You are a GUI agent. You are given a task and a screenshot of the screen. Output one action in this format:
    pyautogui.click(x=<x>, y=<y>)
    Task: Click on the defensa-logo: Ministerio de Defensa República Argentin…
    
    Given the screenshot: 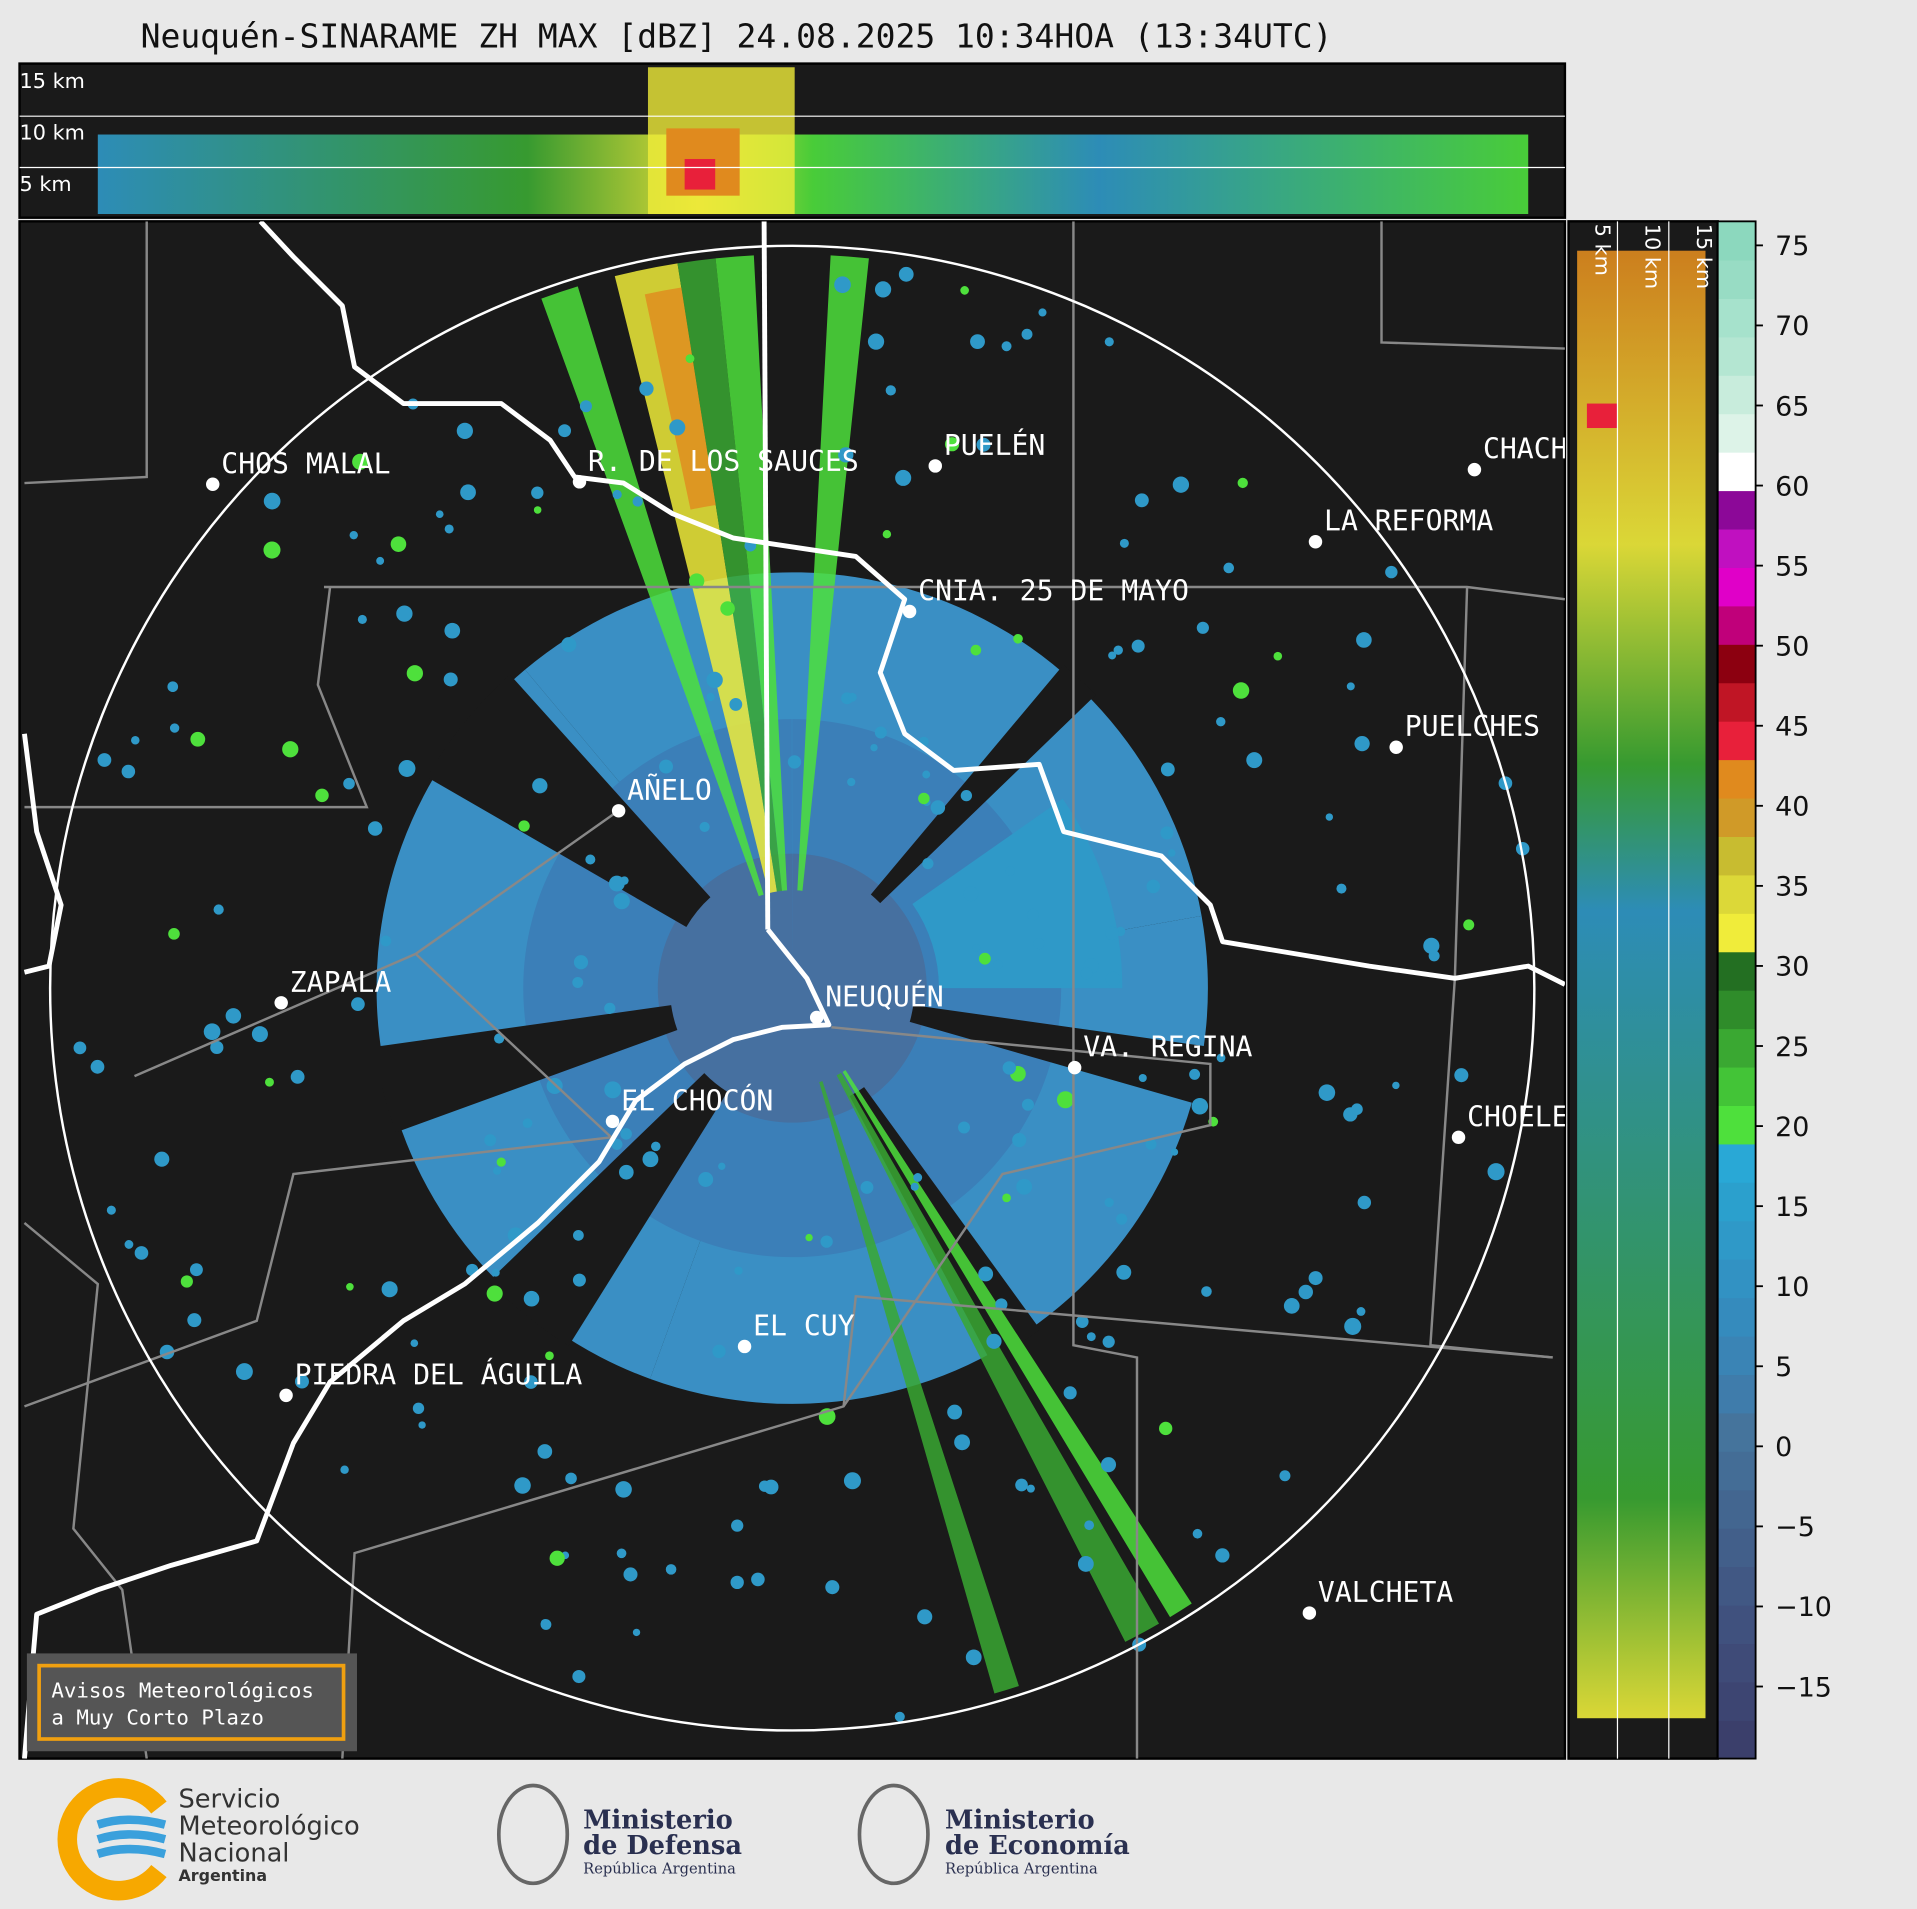 What is the action you would take?
    pyautogui.click(x=619, y=1834)
    